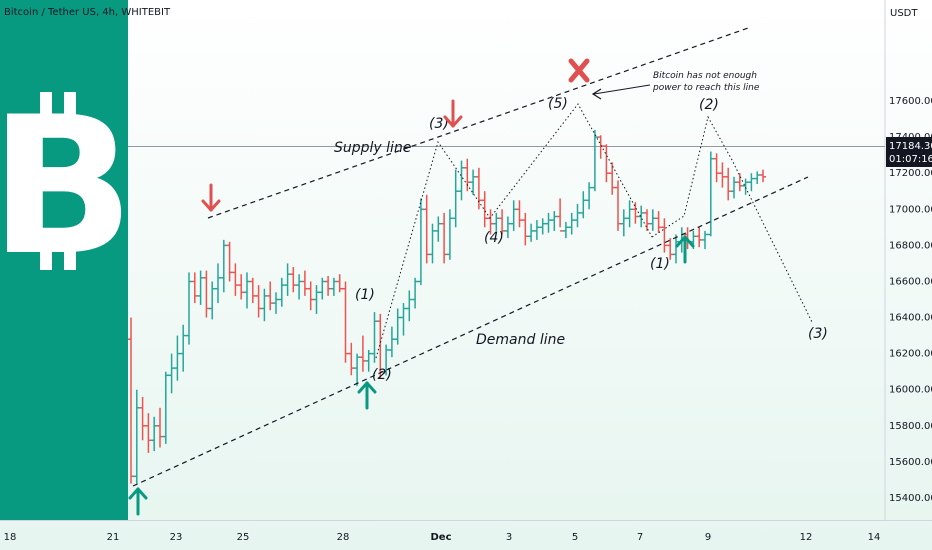 This screenshot has width=932, height=550. I want to click on y-tick-label: 16200.00, so click(910, 354).